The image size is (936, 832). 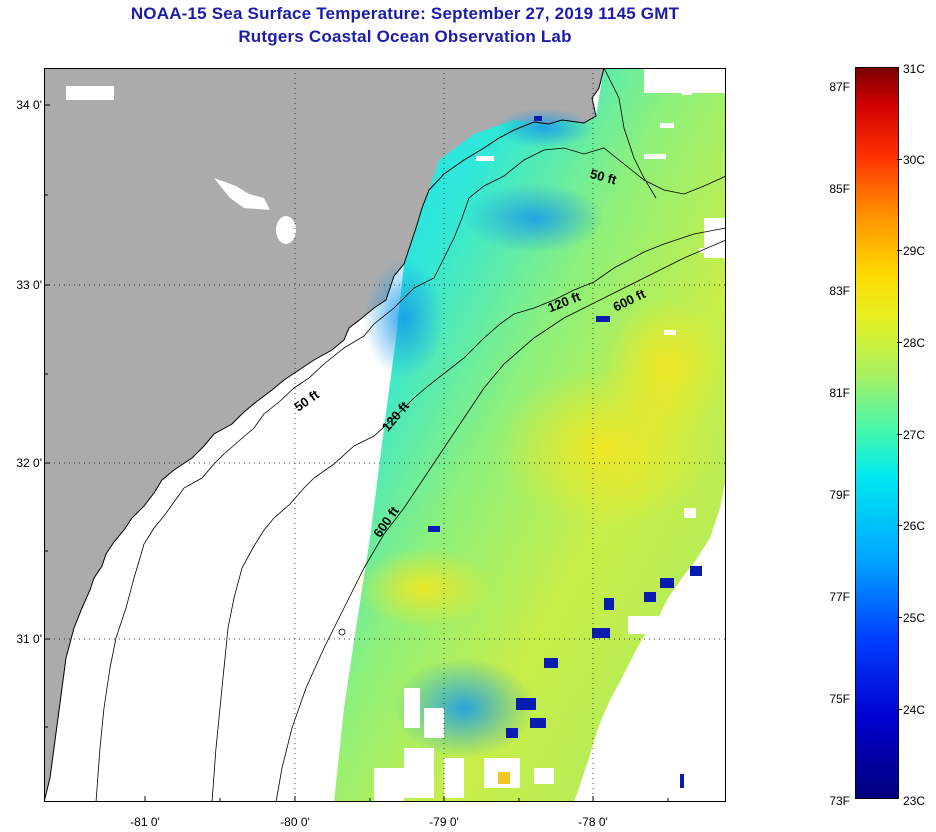 What do you see at coordinates (839, 87) in the screenshot?
I see `colorbar-label-87f: 87F` at bounding box center [839, 87].